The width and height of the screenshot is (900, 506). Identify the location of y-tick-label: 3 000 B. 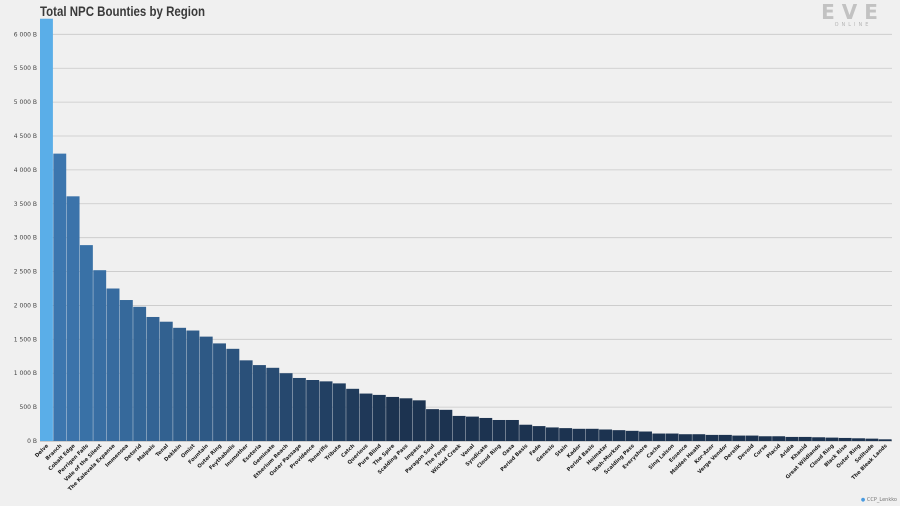
(25, 238).